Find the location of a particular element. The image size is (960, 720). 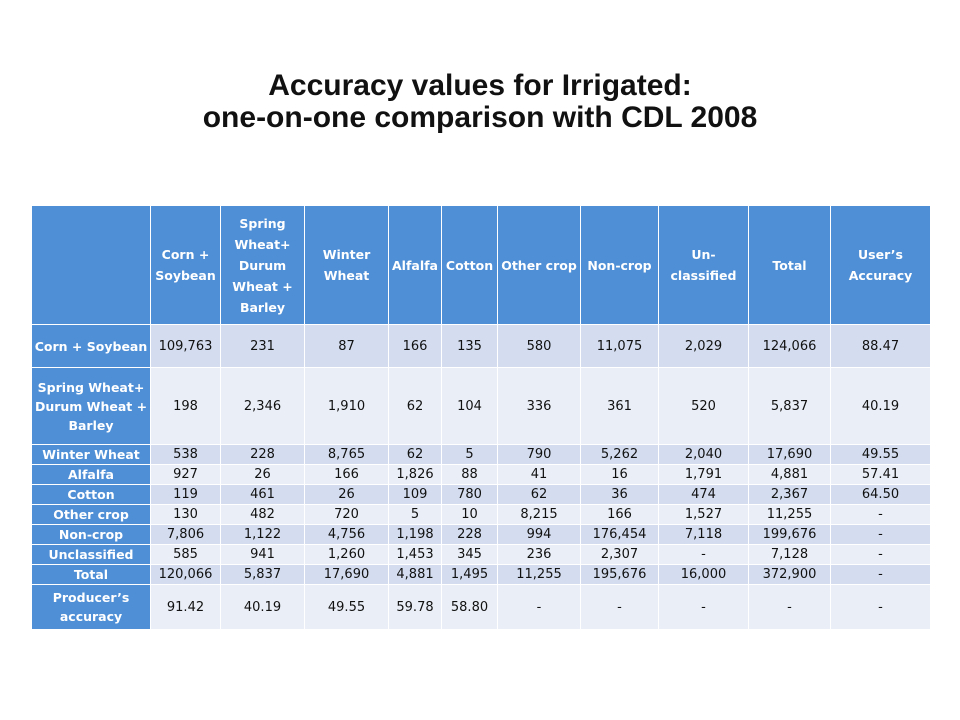

table-cell: 1,495 is located at coordinates (469, 574).